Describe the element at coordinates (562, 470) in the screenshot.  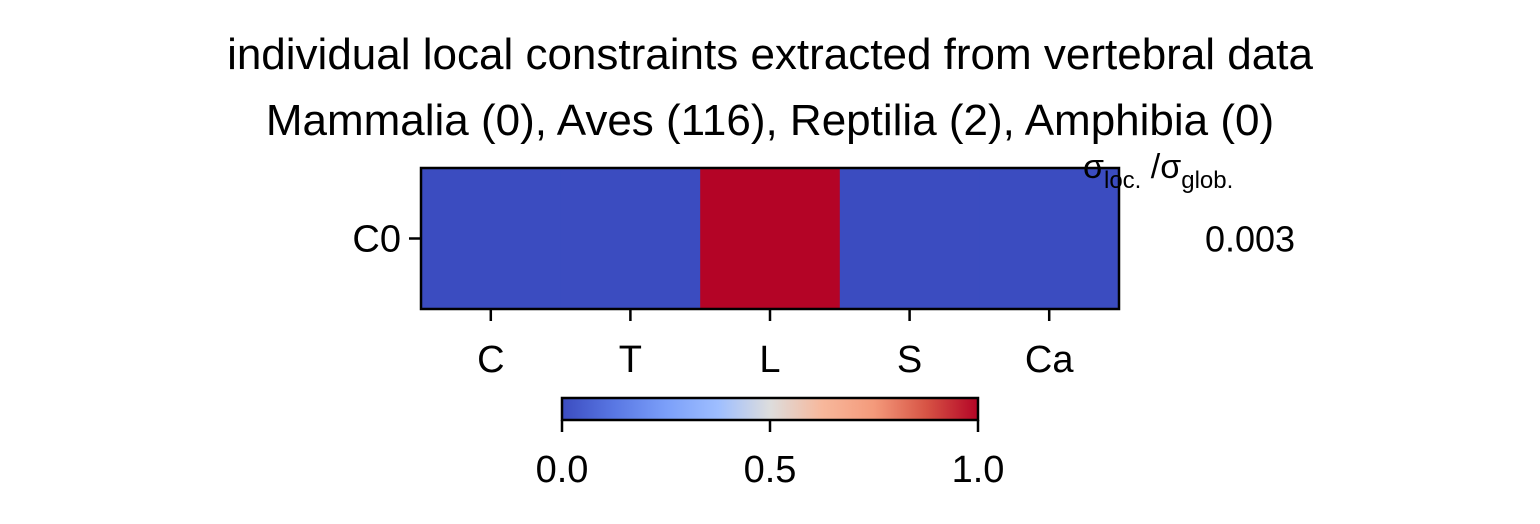
I see `colorbar-tick-label: 0.0` at that location.